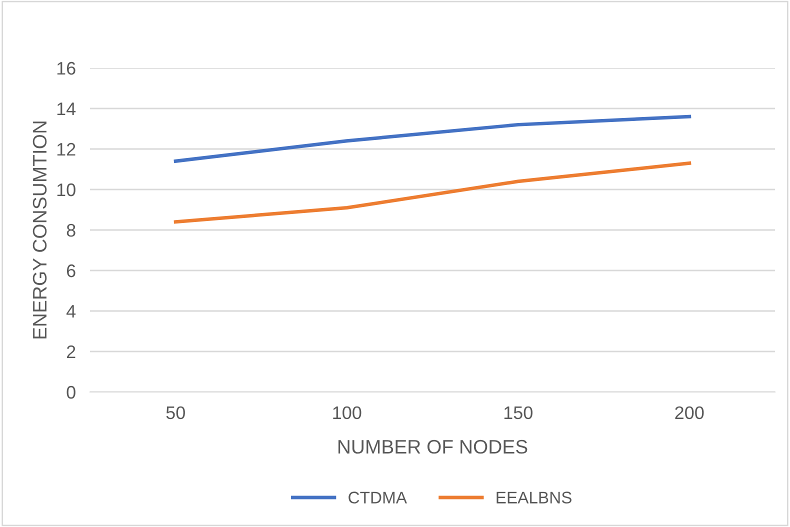  What do you see at coordinates (39, 230) in the screenshot?
I see `y-axis-title: ENERGY CONSUMTION` at bounding box center [39, 230].